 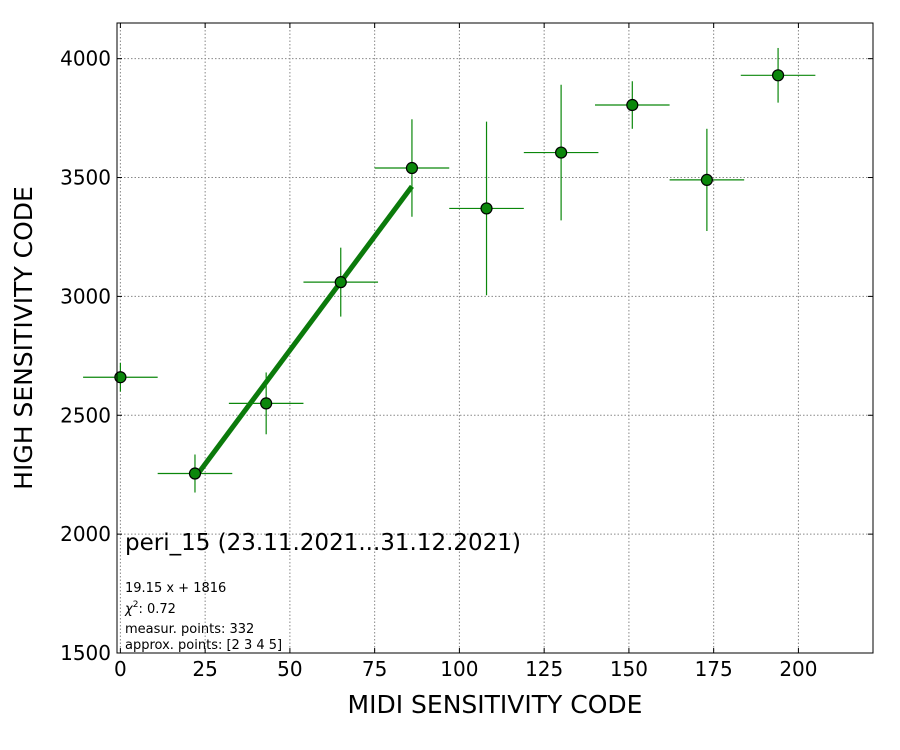 I want to click on x-tick-label: 100, so click(x=459, y=669).